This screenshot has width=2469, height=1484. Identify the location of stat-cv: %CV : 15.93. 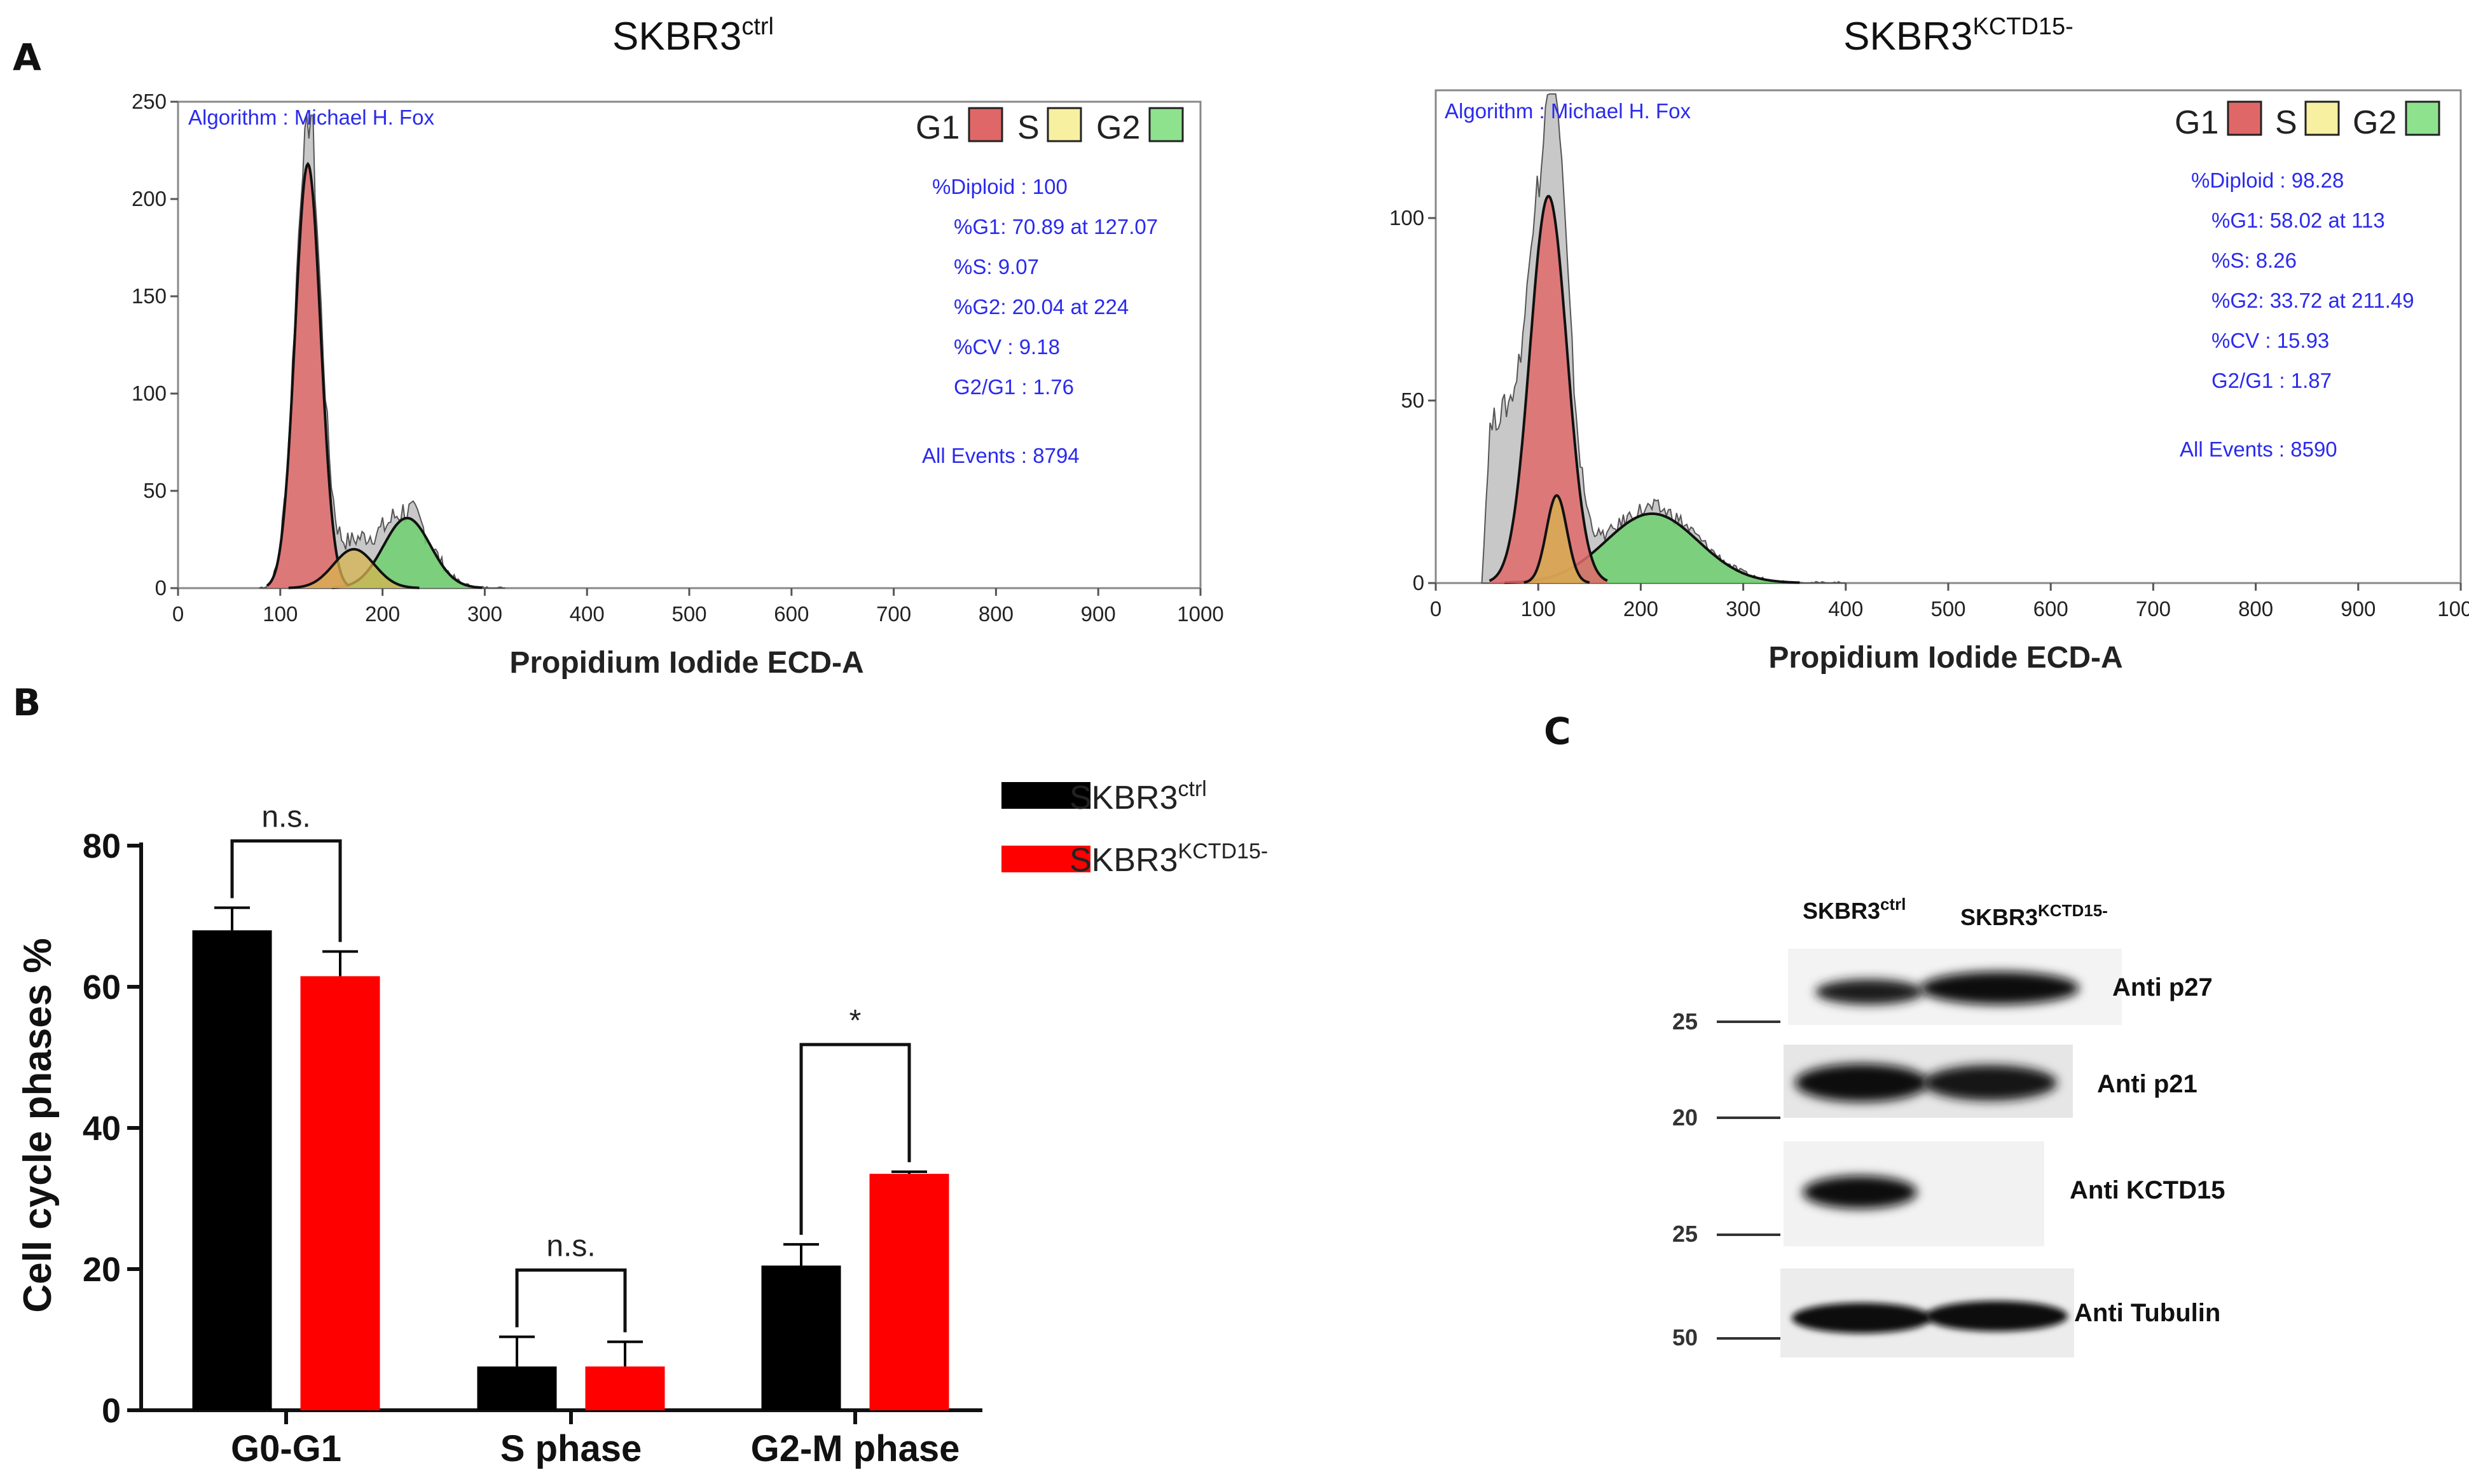
(2270, 340).